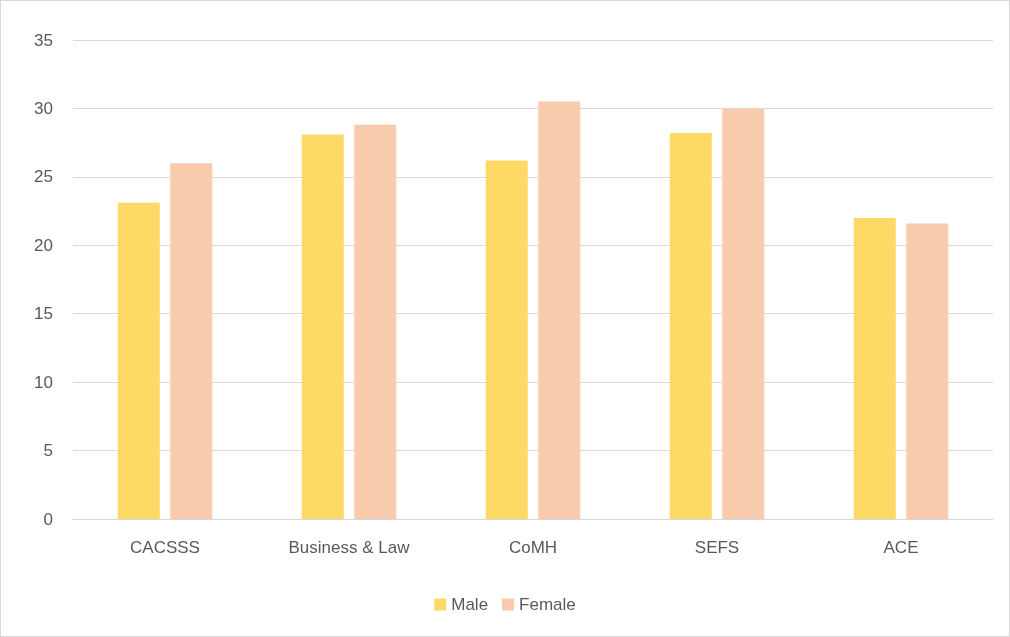 Image resolution: width=1010 pixels, height=637 pixels. What do you see at coordinates (547, 604) in the screenshot?
I see `legend-label: Female` at bounding box center [547, 604].